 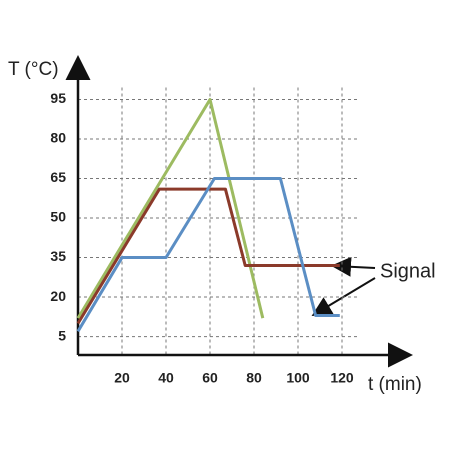 I want to click on y-tick-label: 35, so click(x=58, y=256).